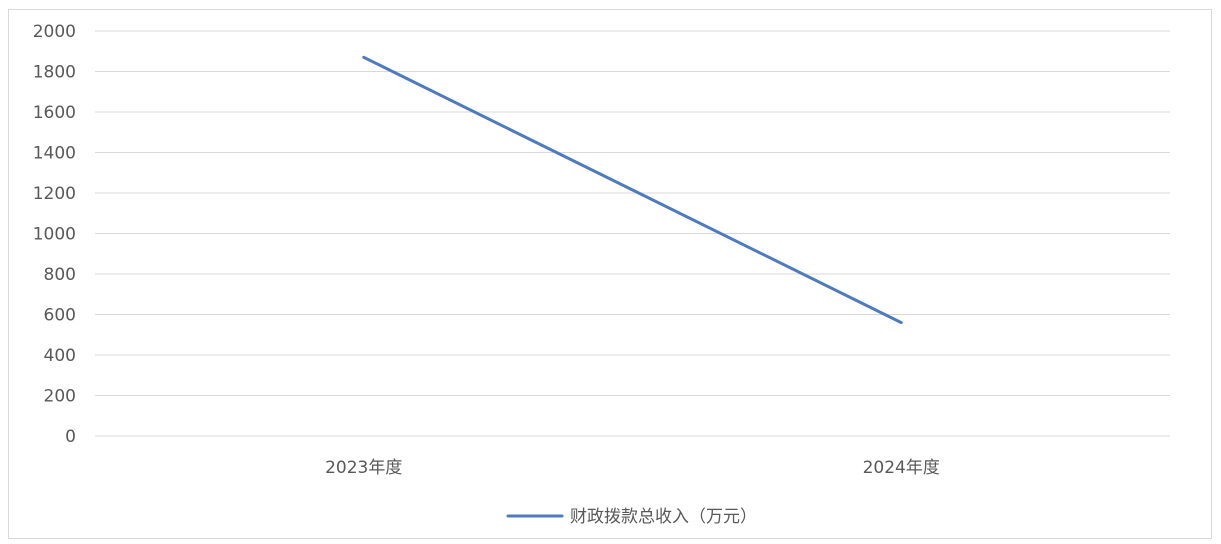  Describe the element at coordinates (54, 154) in the screenshot. I see `y-tick-label: 1400` at that location.